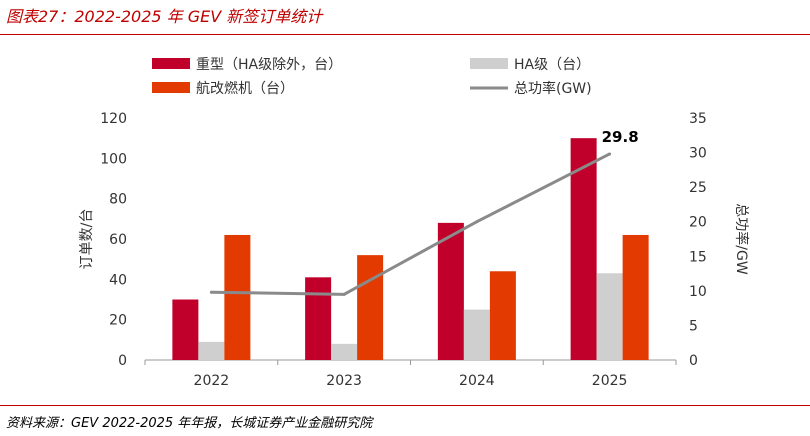 Image resolution: width=810 pixels, height=436 pixels. Describe the element at coordinates (211, 292) in the screenshot. I see `power-point-2022` at that location.